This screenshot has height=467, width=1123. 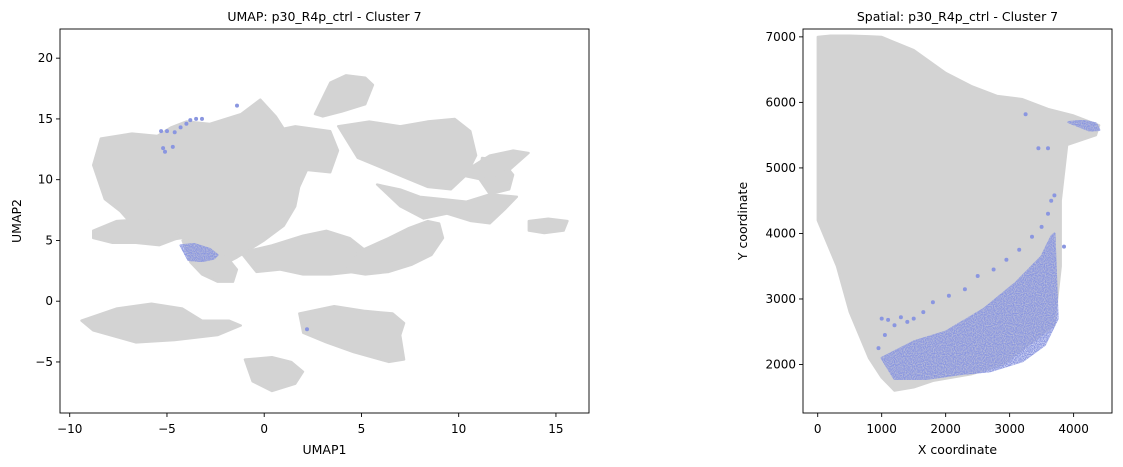 What do you see at coordinates (234, 217) in the screenshot?
I see `umap-cluster-cells` at bounding box center [234, 217].